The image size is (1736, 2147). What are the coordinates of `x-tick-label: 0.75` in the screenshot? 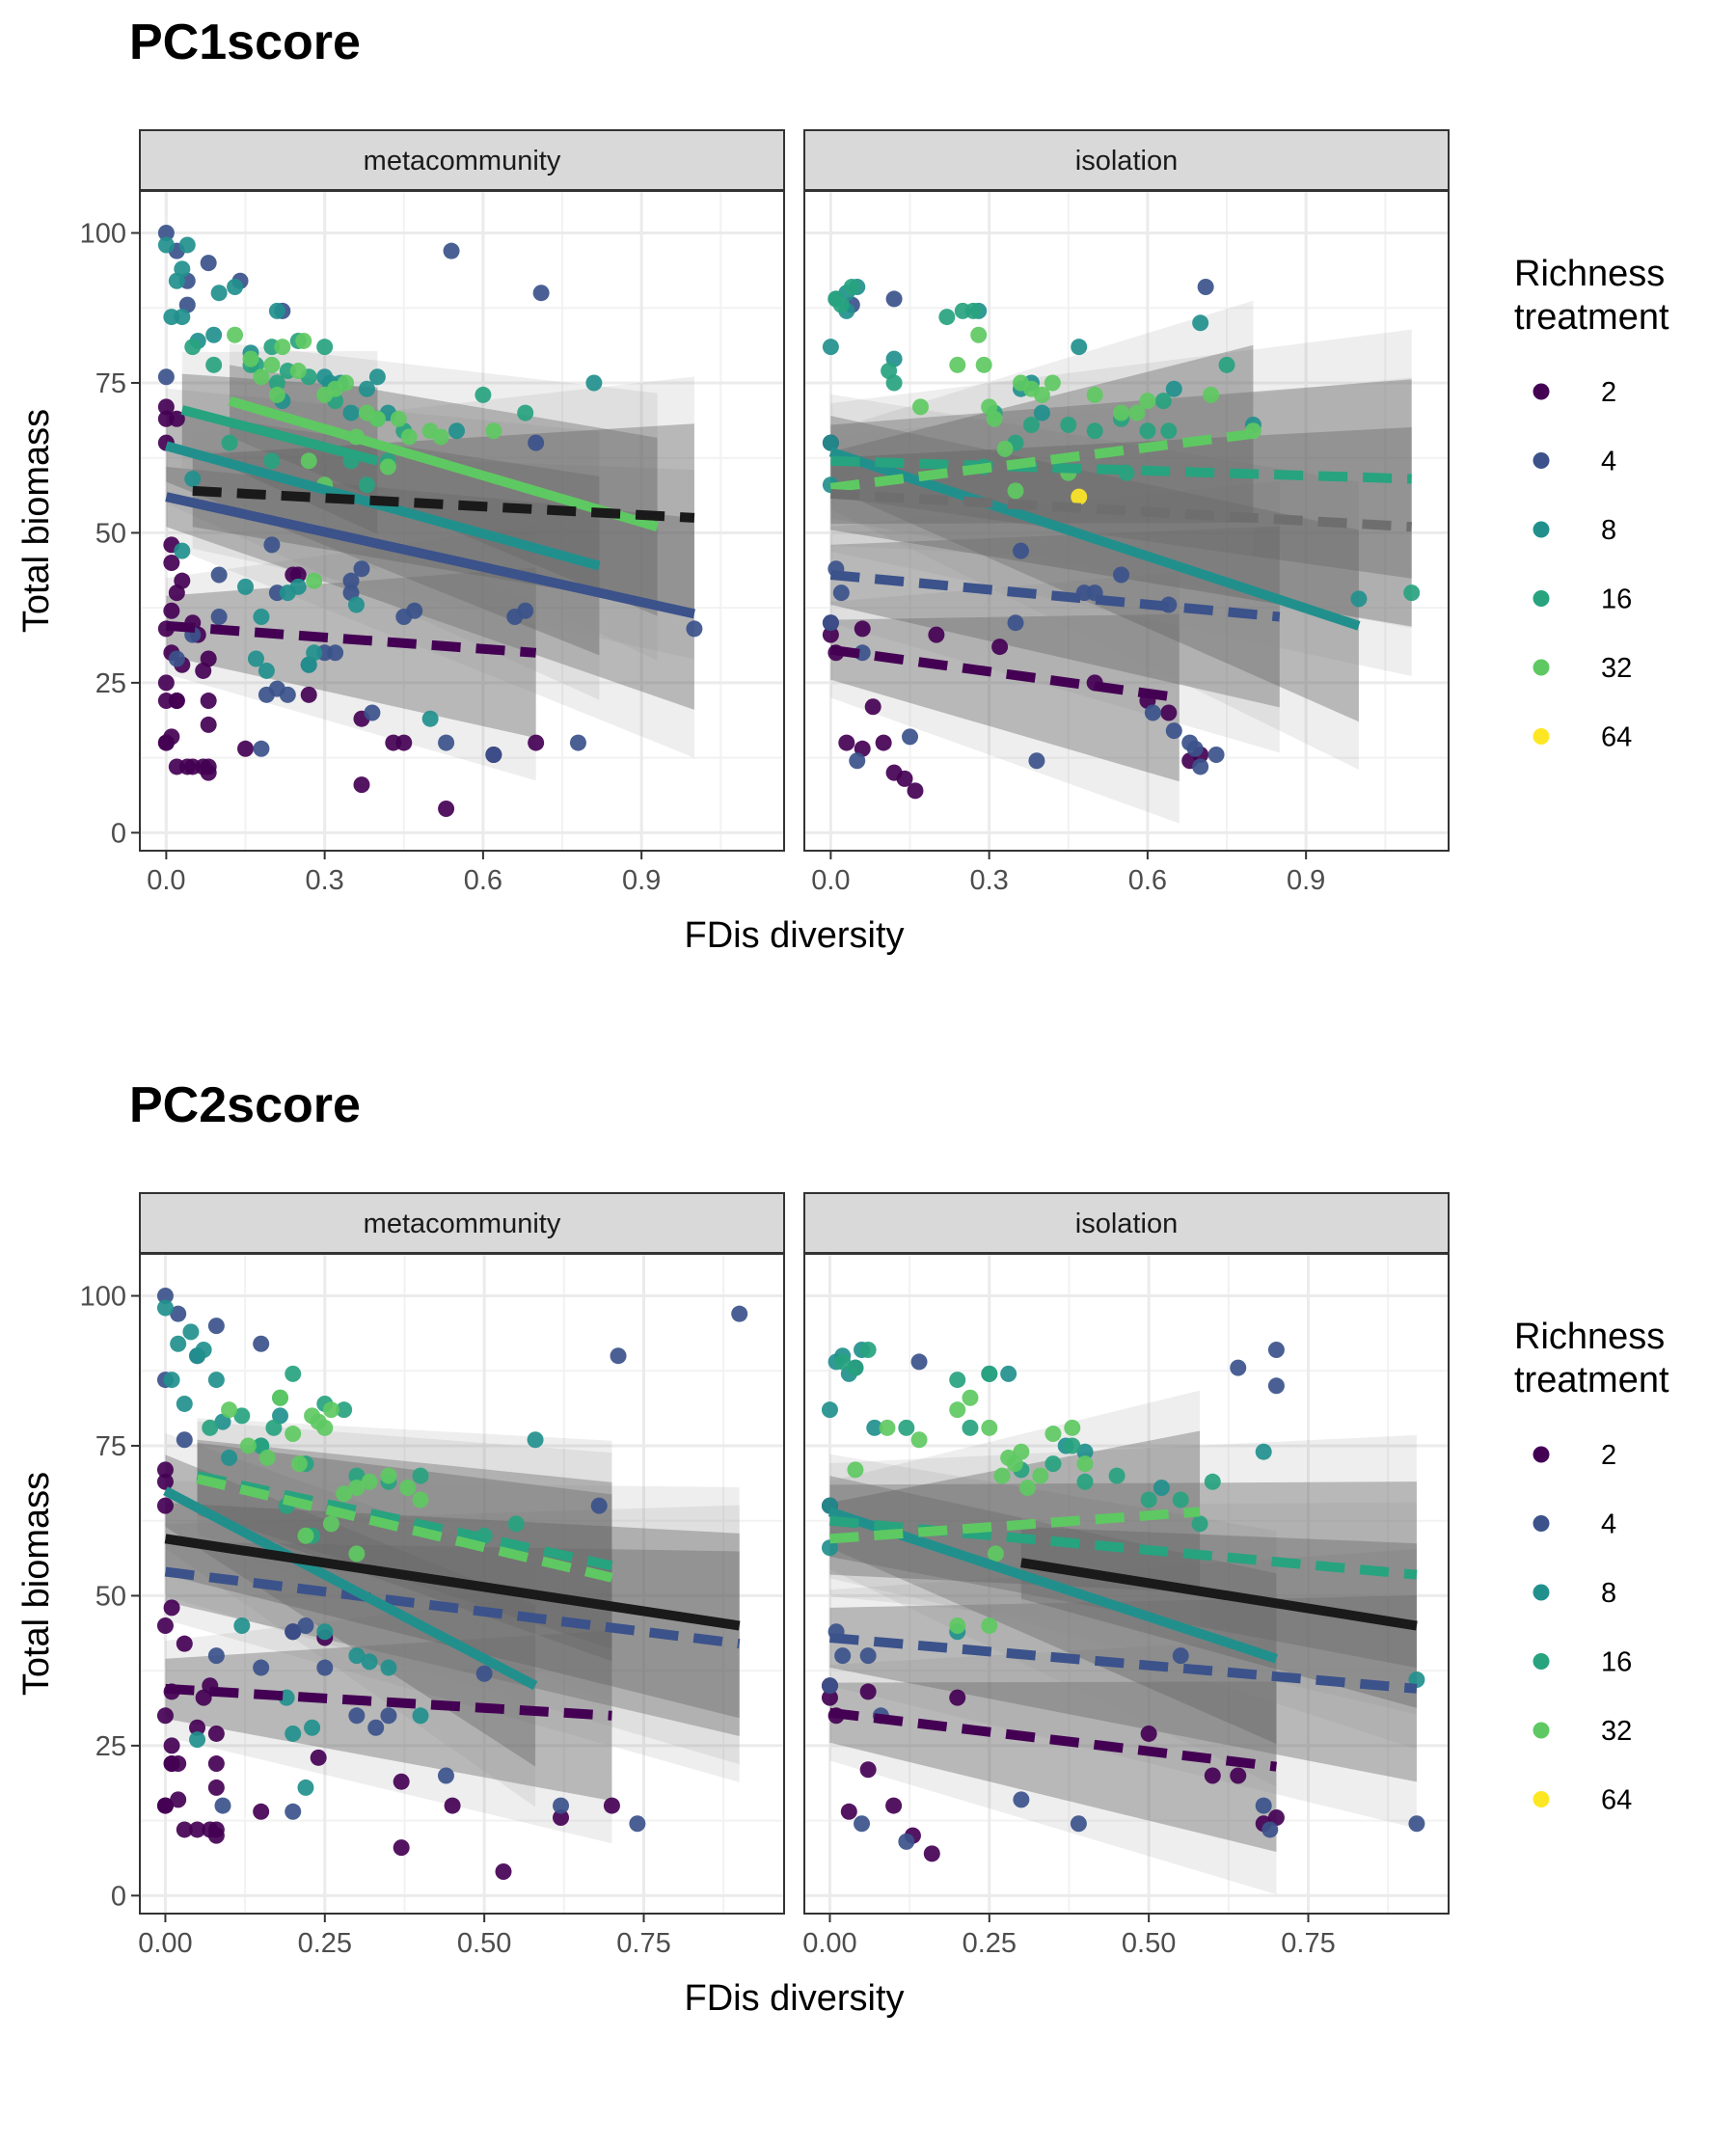 It's located at (1308, 1943).